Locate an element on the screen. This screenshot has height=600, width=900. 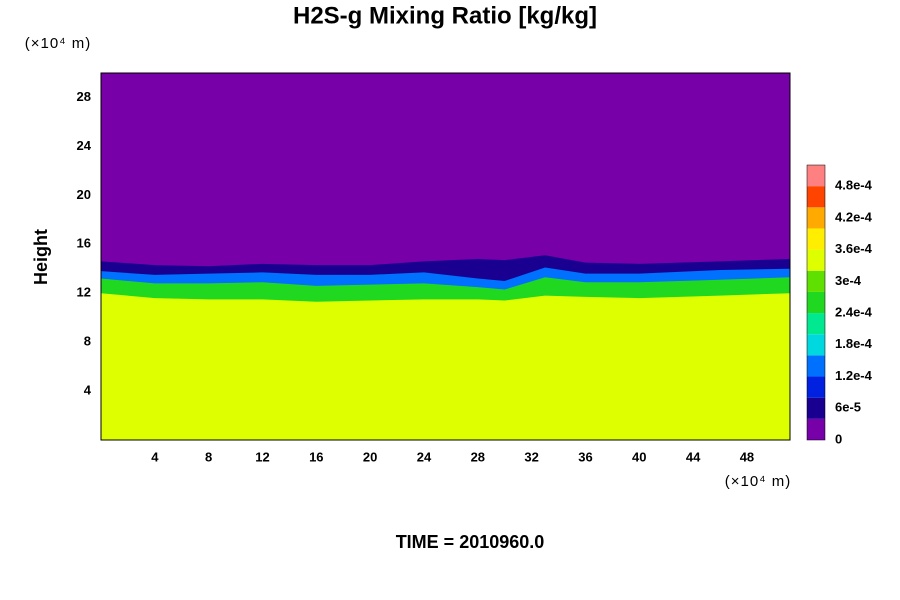
y-tick-label: 16 is located at coordinates (84, 243).